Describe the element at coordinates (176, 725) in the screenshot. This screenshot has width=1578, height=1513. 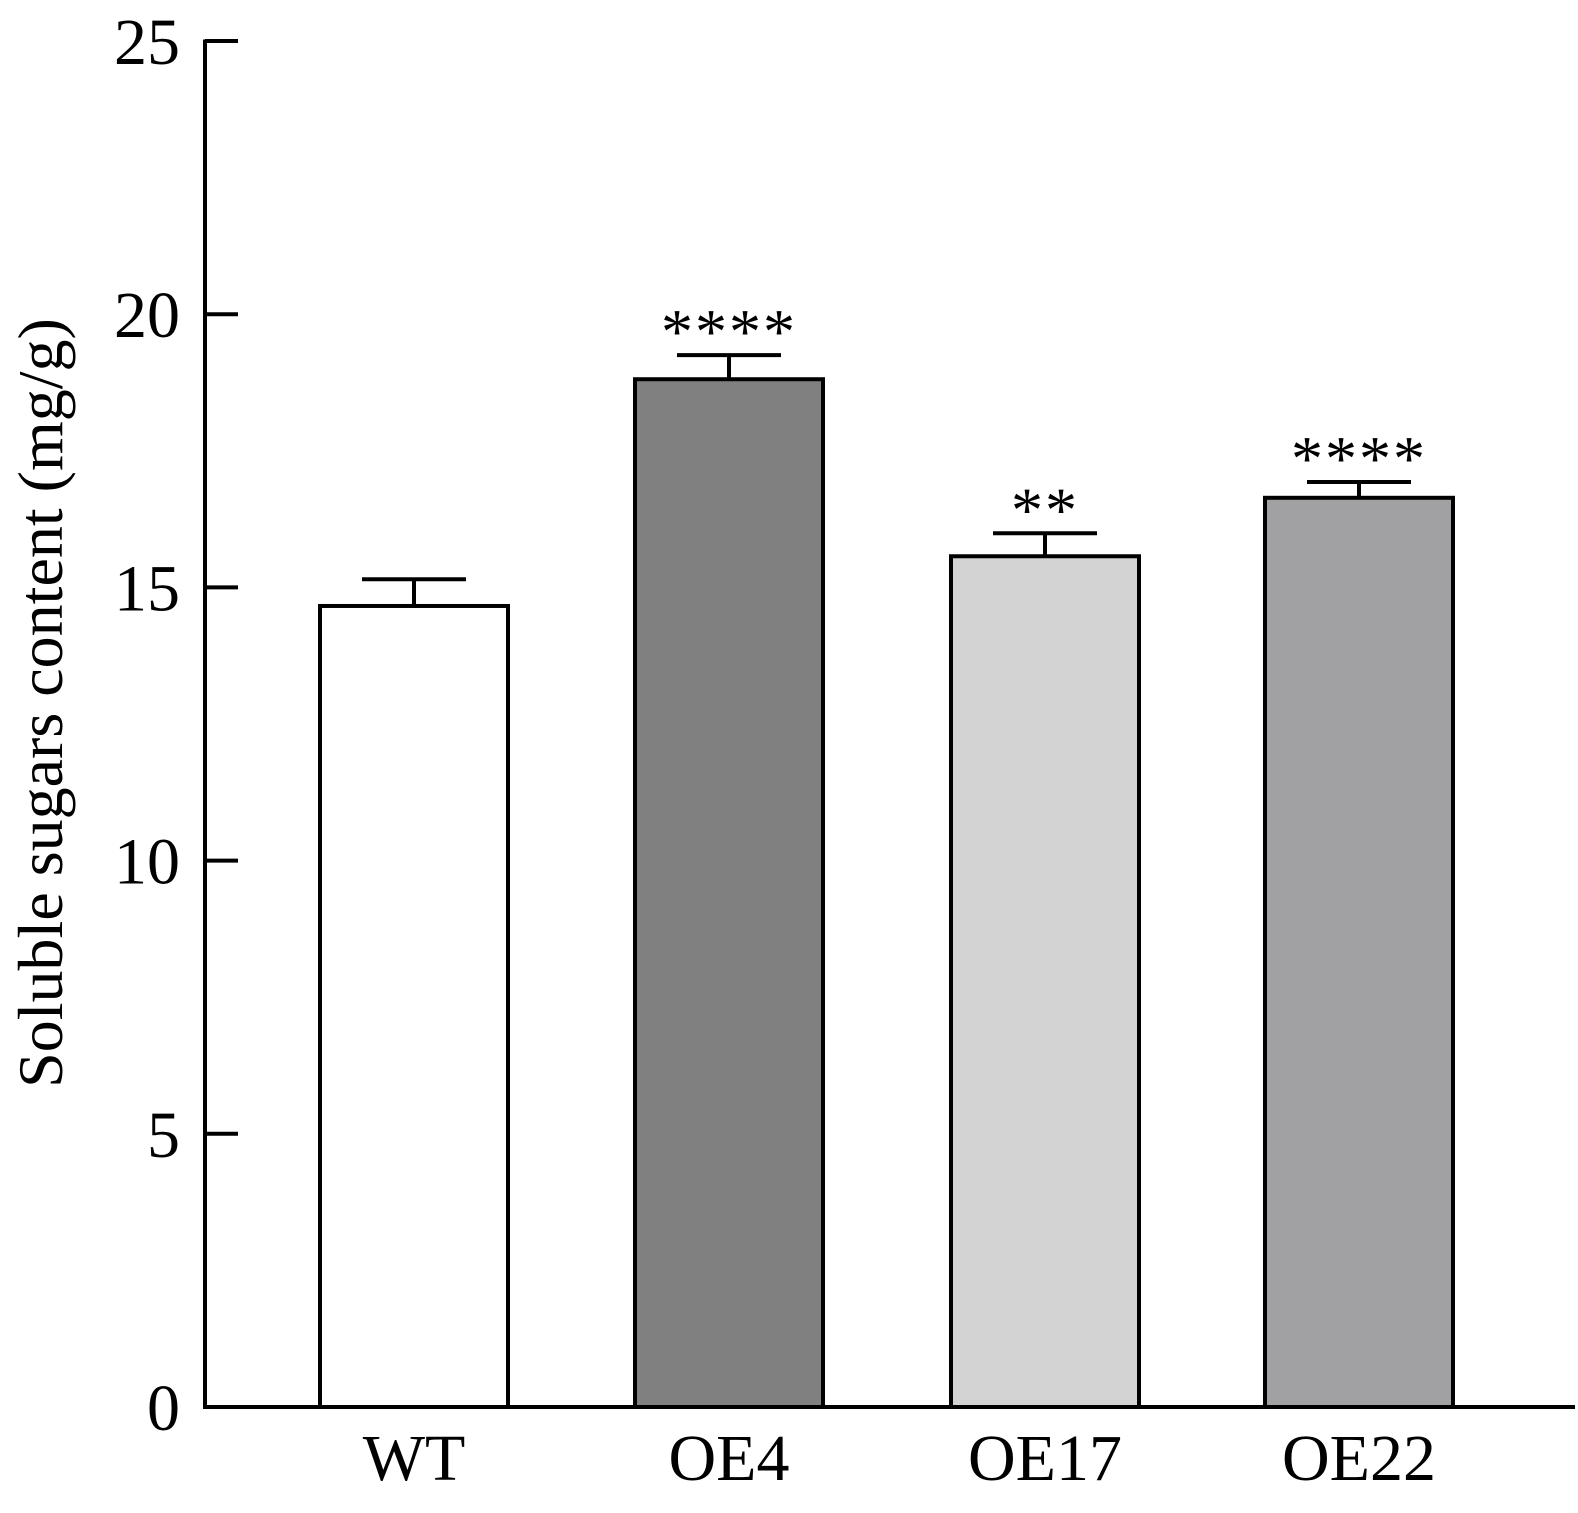
I see `y-axis: 0 5 10 15 20 25` at that location.